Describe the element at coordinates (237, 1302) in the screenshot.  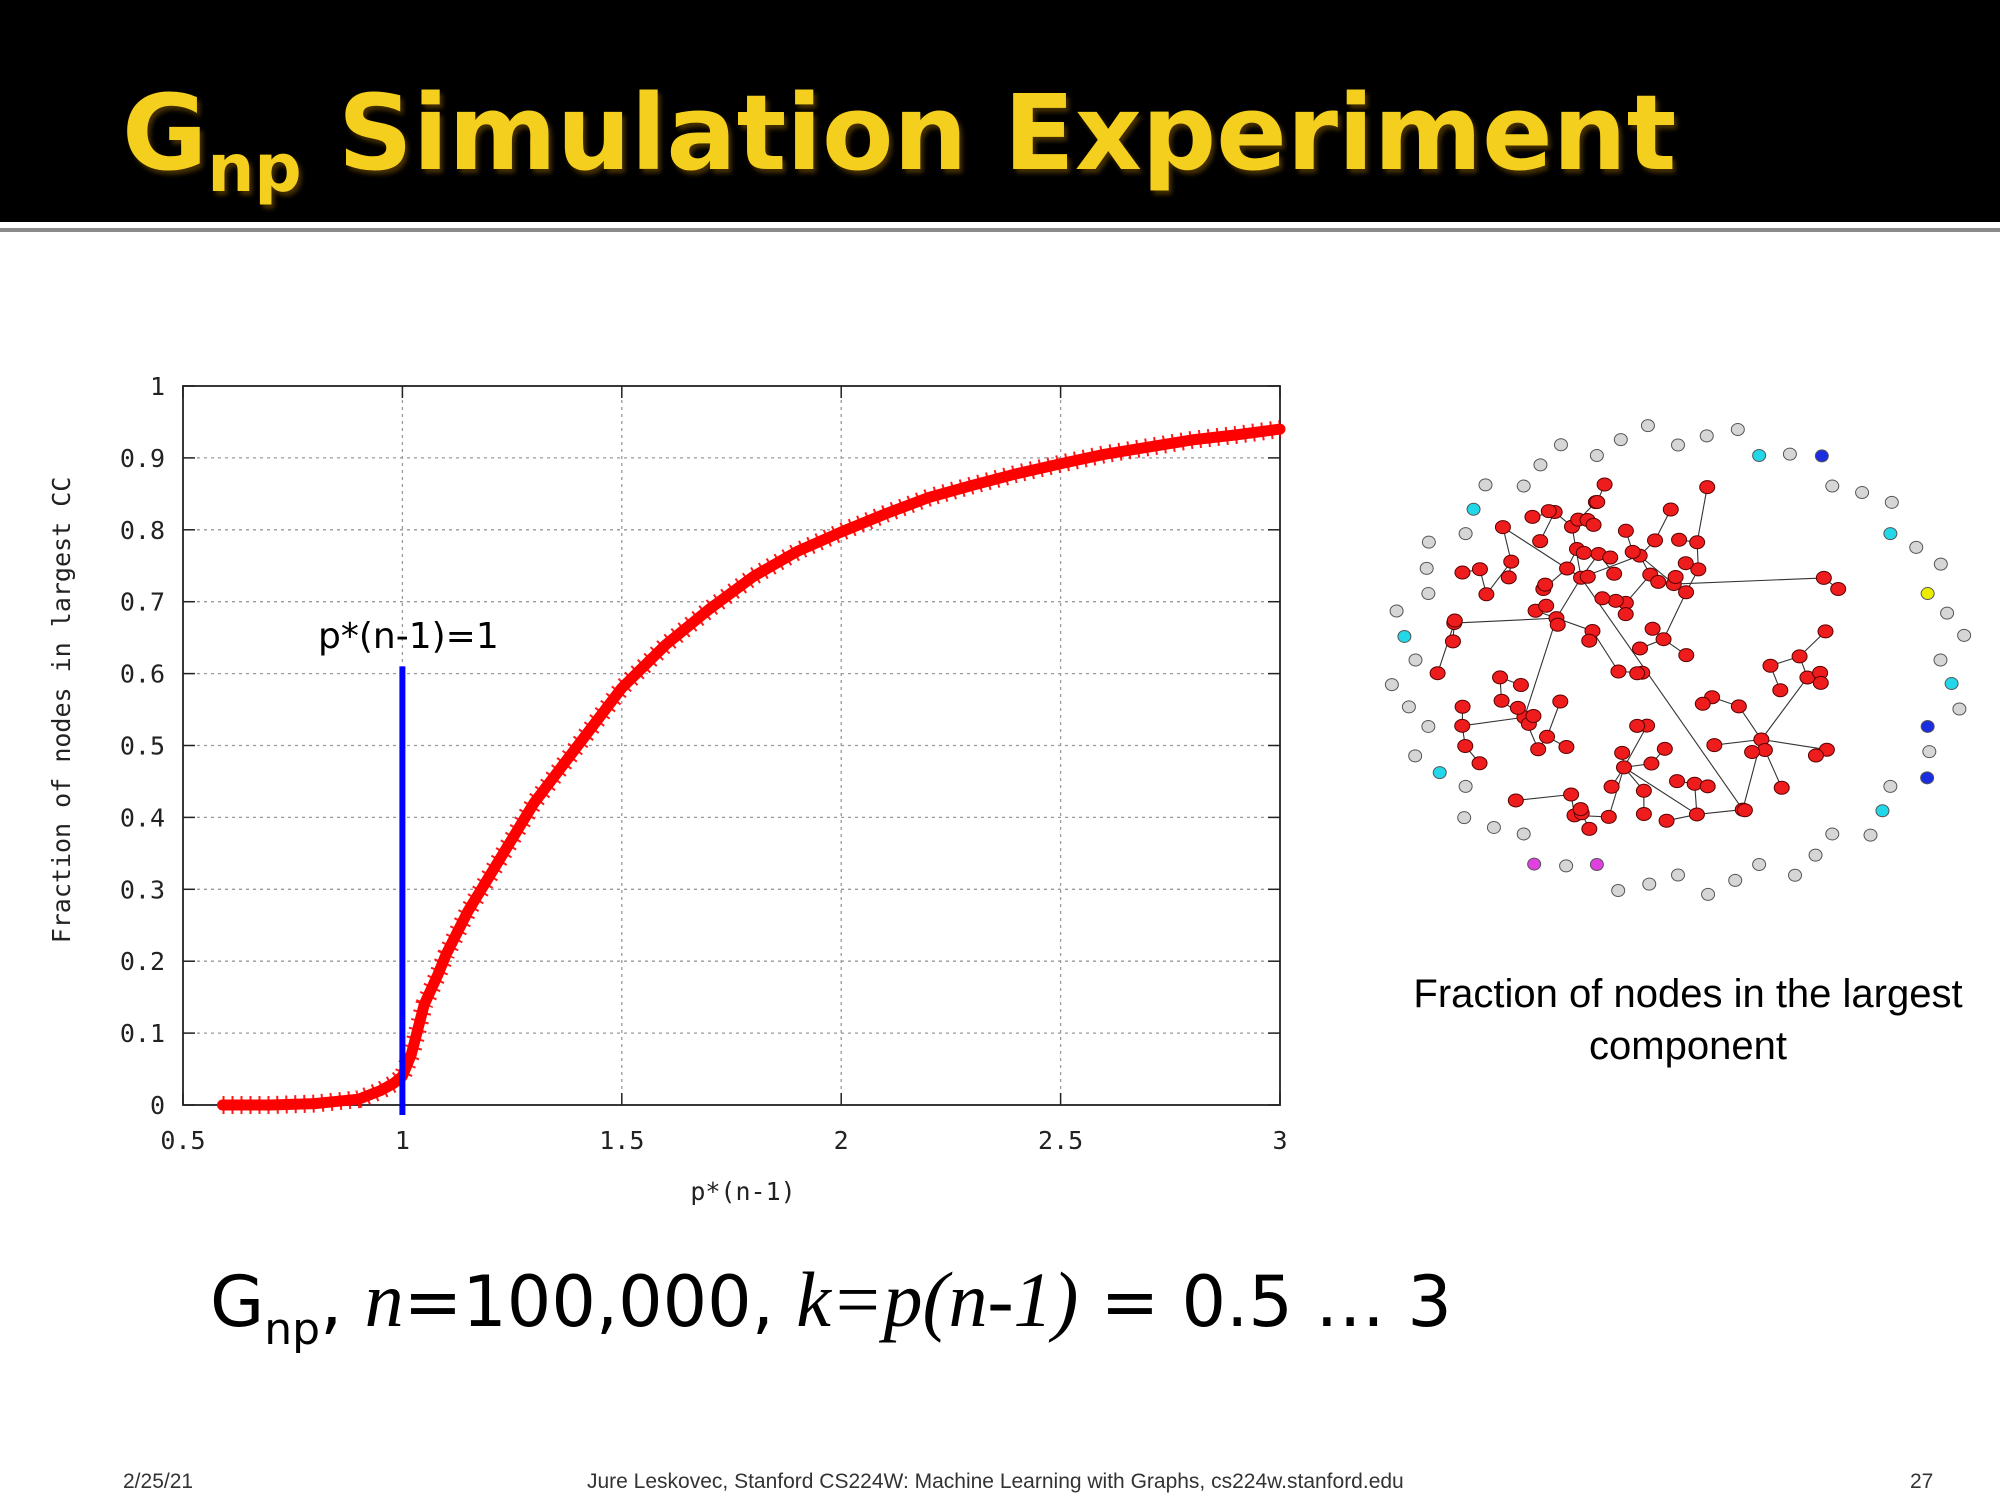
I see `formula-g: G` at that location.